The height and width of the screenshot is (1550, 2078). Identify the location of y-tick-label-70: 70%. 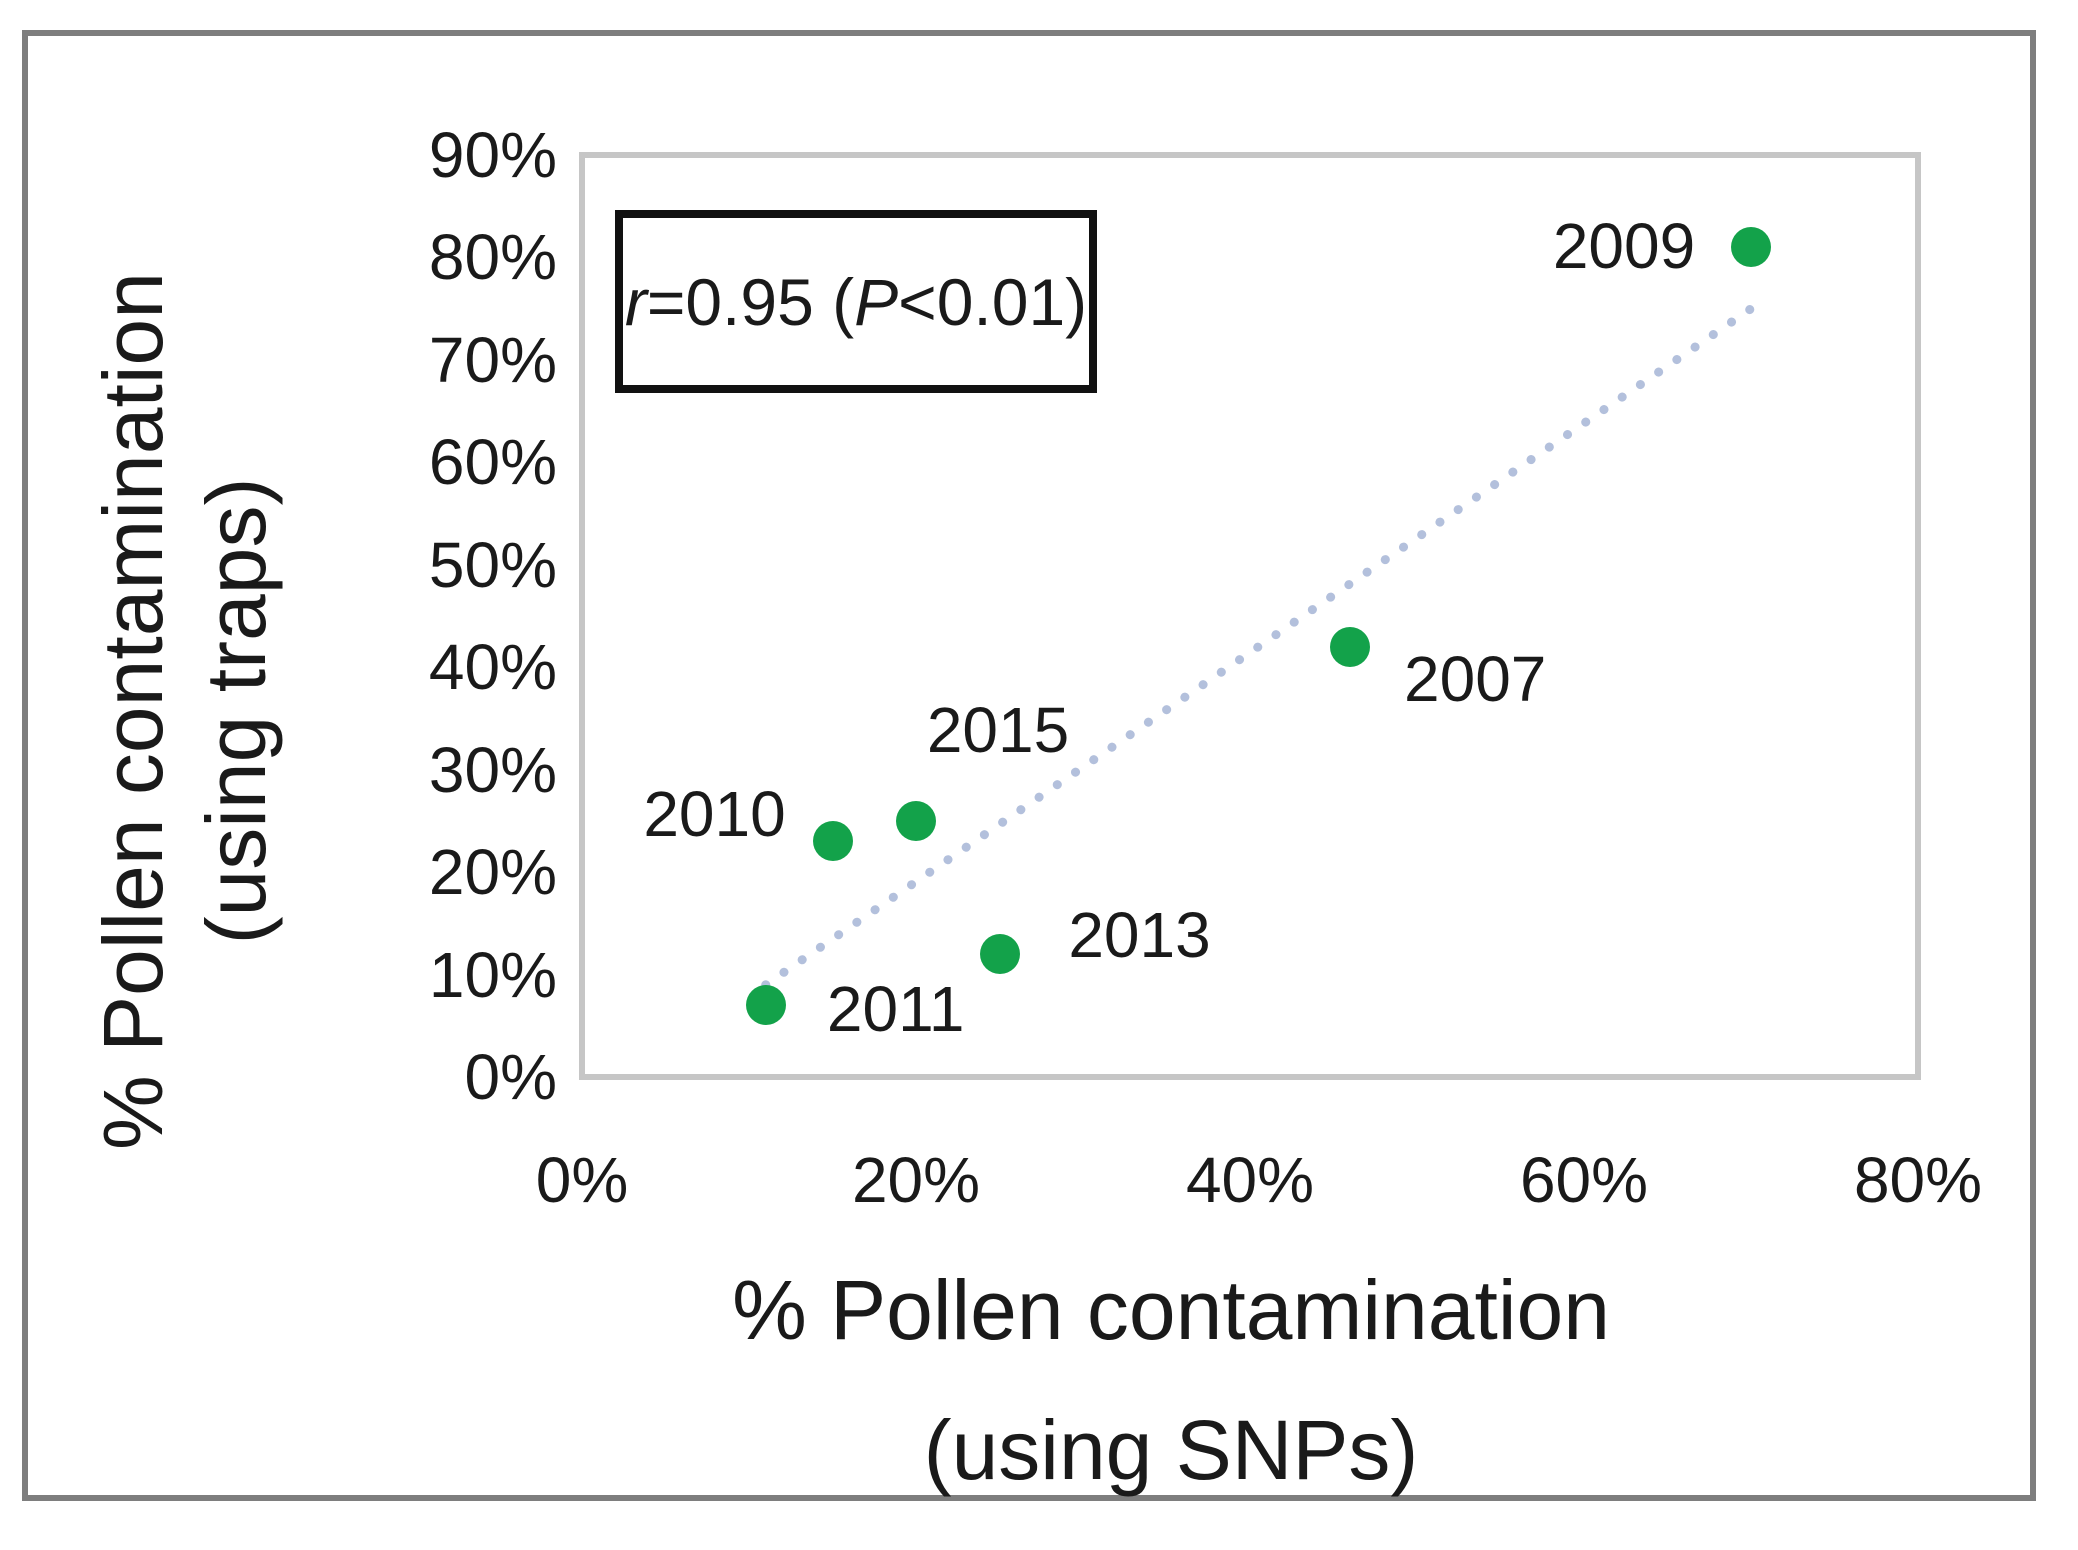
(492, 359).